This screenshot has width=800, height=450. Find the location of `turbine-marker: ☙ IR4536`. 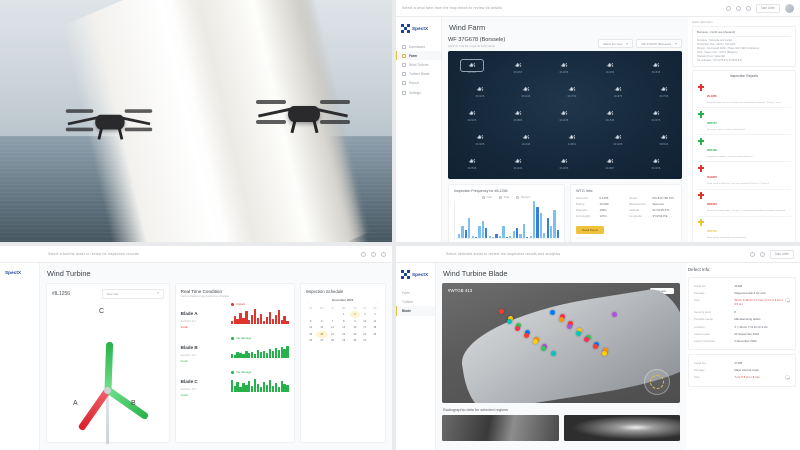

turbine-marker: ☙ IR4536 is located at coordinates (472, 163).